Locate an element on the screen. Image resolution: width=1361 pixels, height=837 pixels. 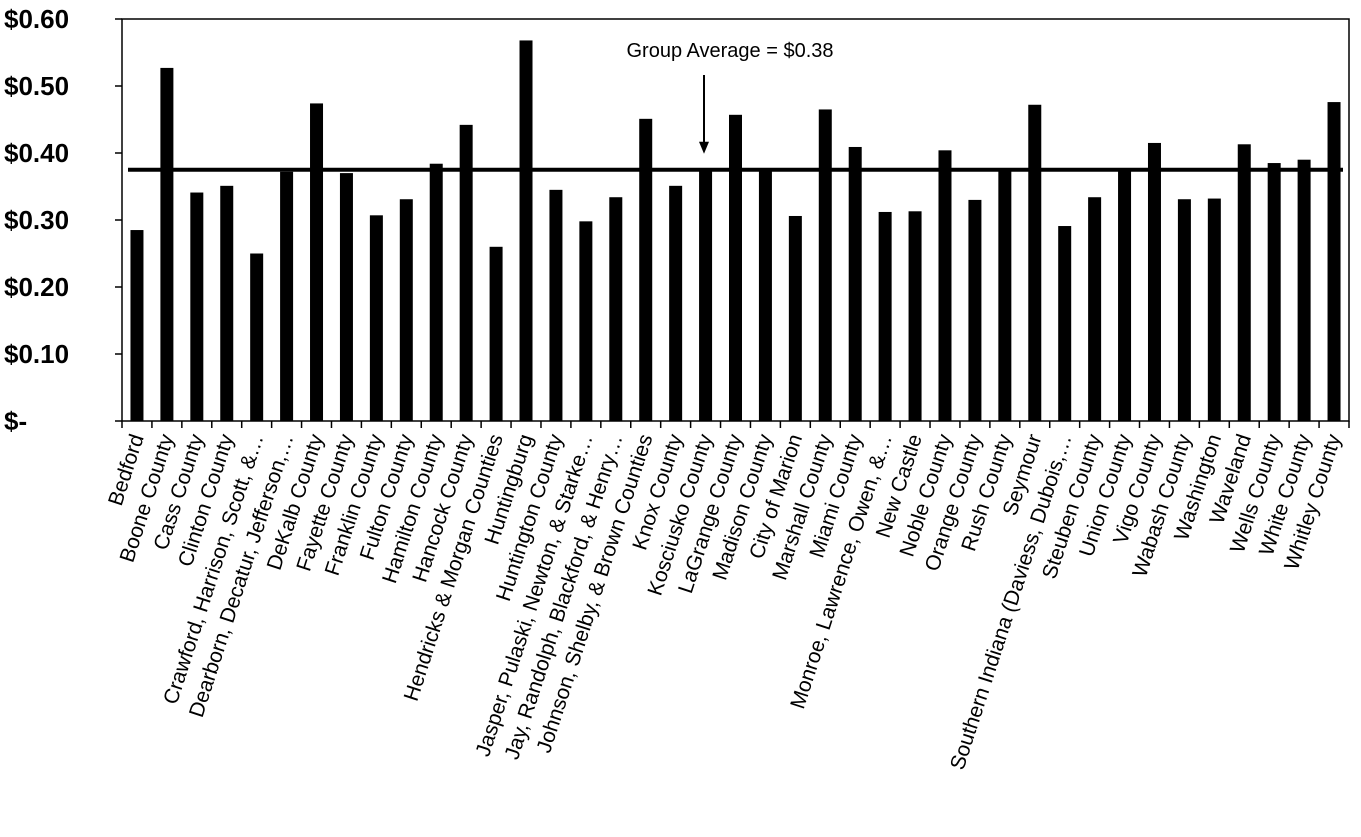
y-tick-label: $0.50 is located at coordinates (36, 86).